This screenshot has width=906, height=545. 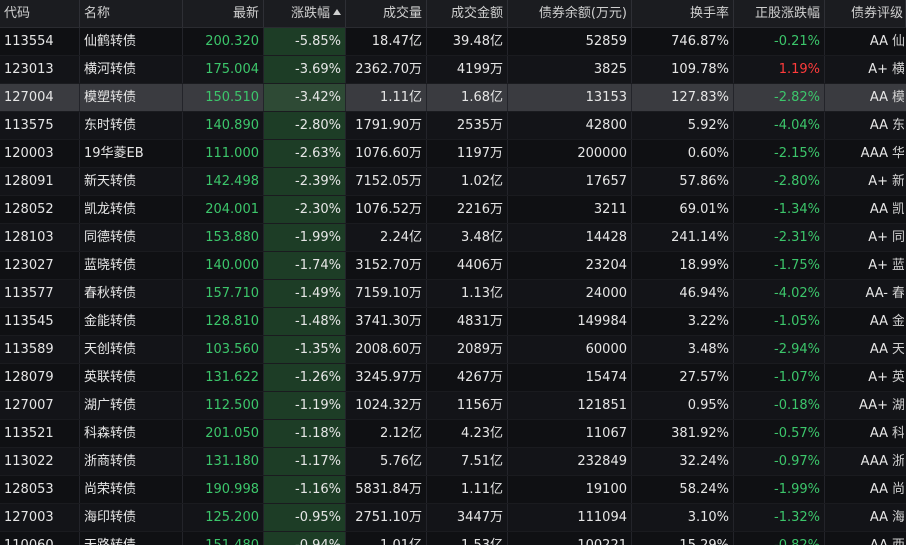 I want to click on cell-name: 天创转债, so click(x=131, y=349).